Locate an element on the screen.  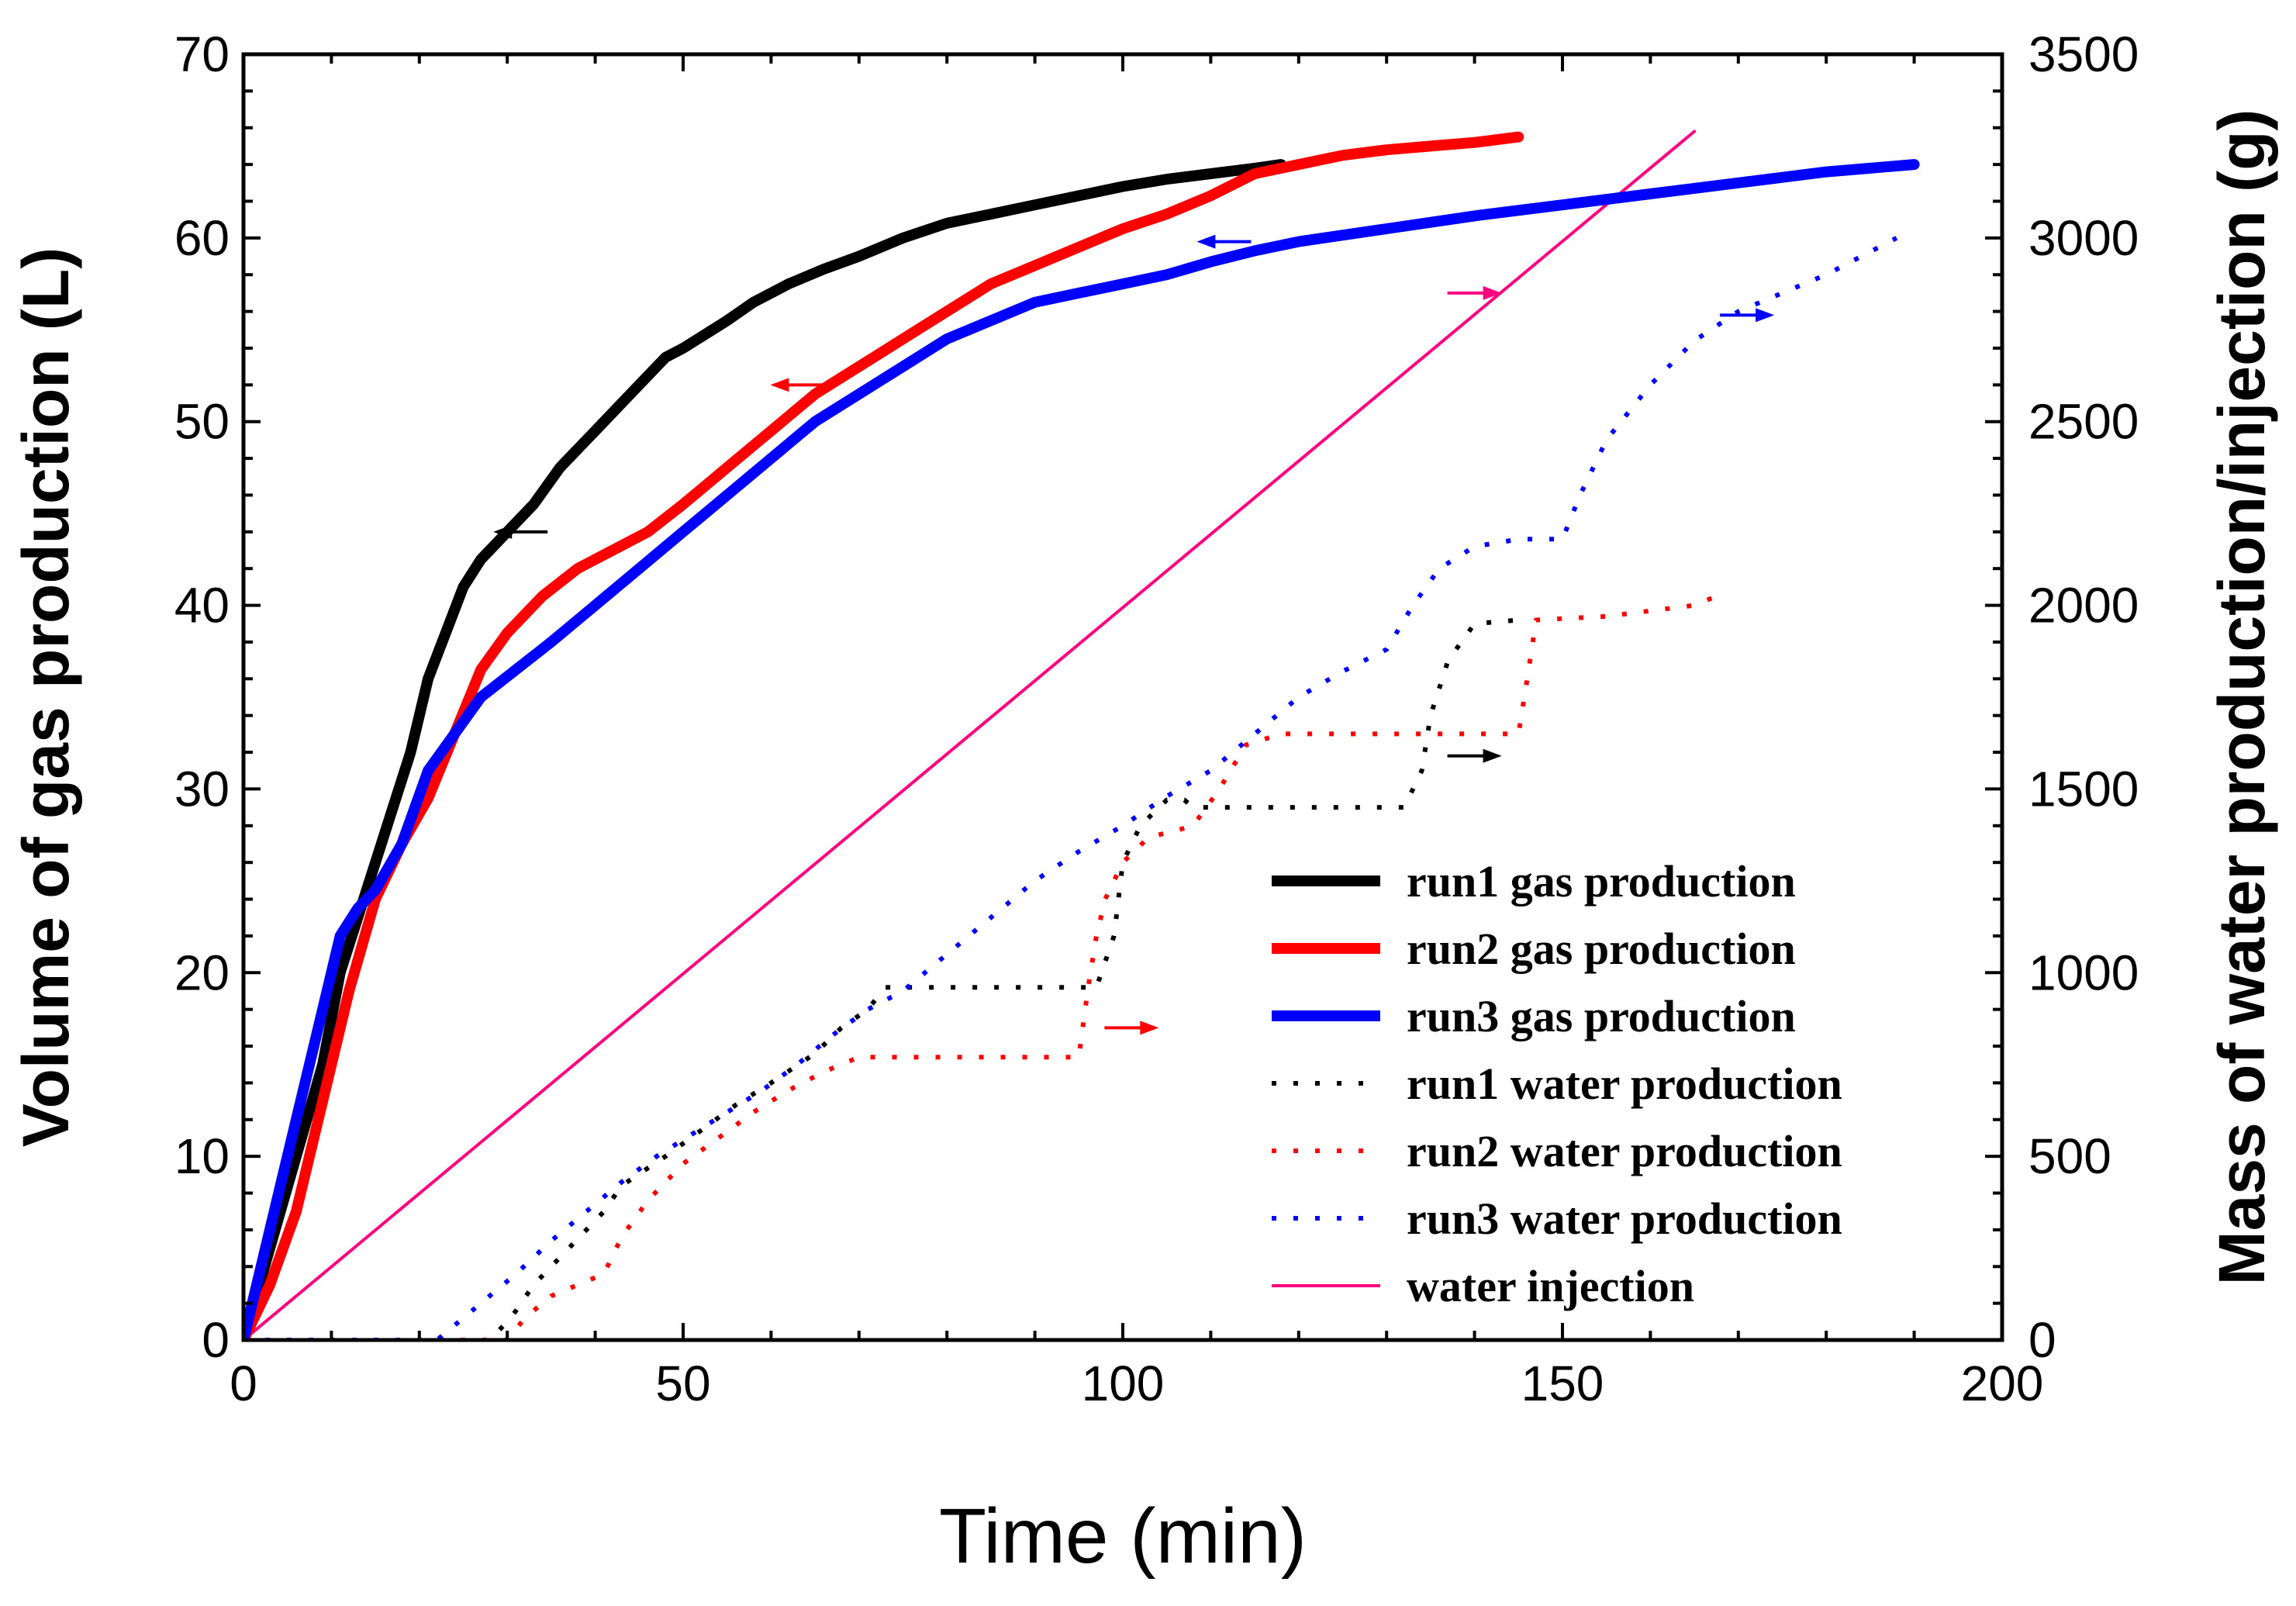
legend-label: run1 gas production is located at coordinates (1601, 882).